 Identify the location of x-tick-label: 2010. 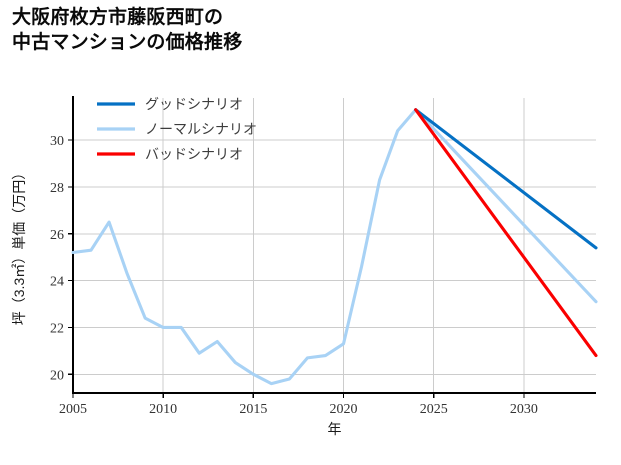
(163, 409).